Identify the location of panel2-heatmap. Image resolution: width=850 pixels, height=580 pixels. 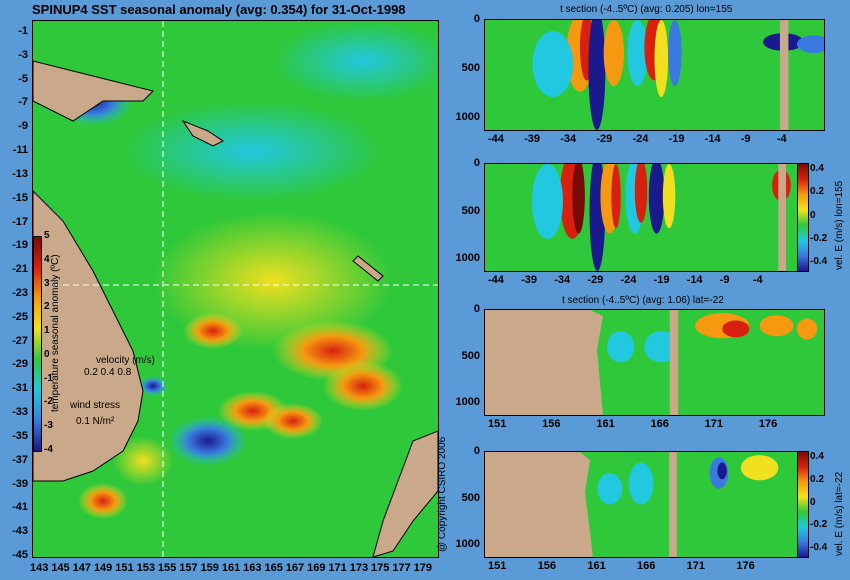
(641, 217).